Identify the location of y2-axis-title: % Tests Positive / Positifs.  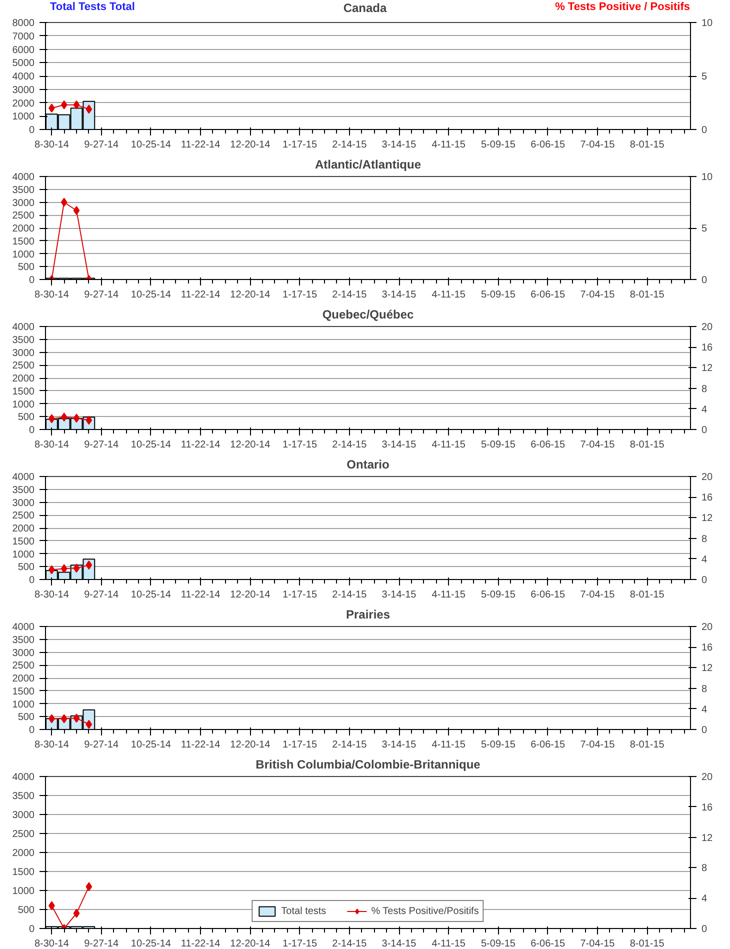
(622, 7).